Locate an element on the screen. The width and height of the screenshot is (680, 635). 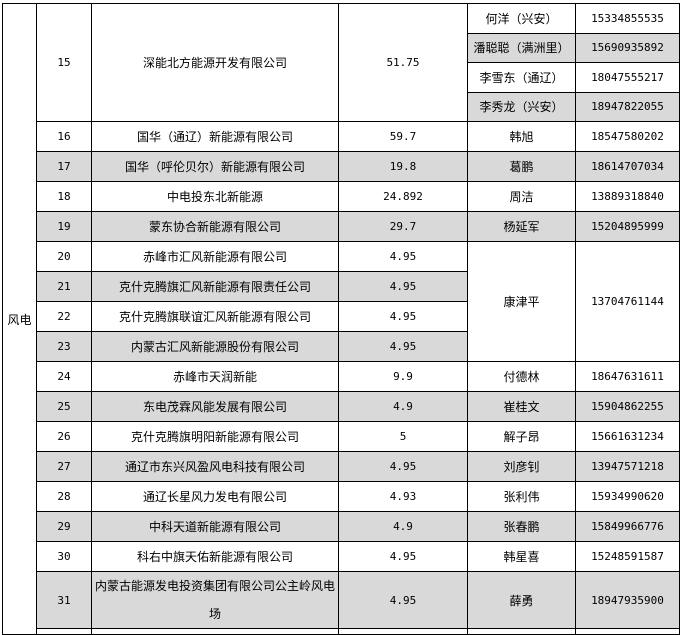
row-number: 24 is located at coordinates (64, 376).